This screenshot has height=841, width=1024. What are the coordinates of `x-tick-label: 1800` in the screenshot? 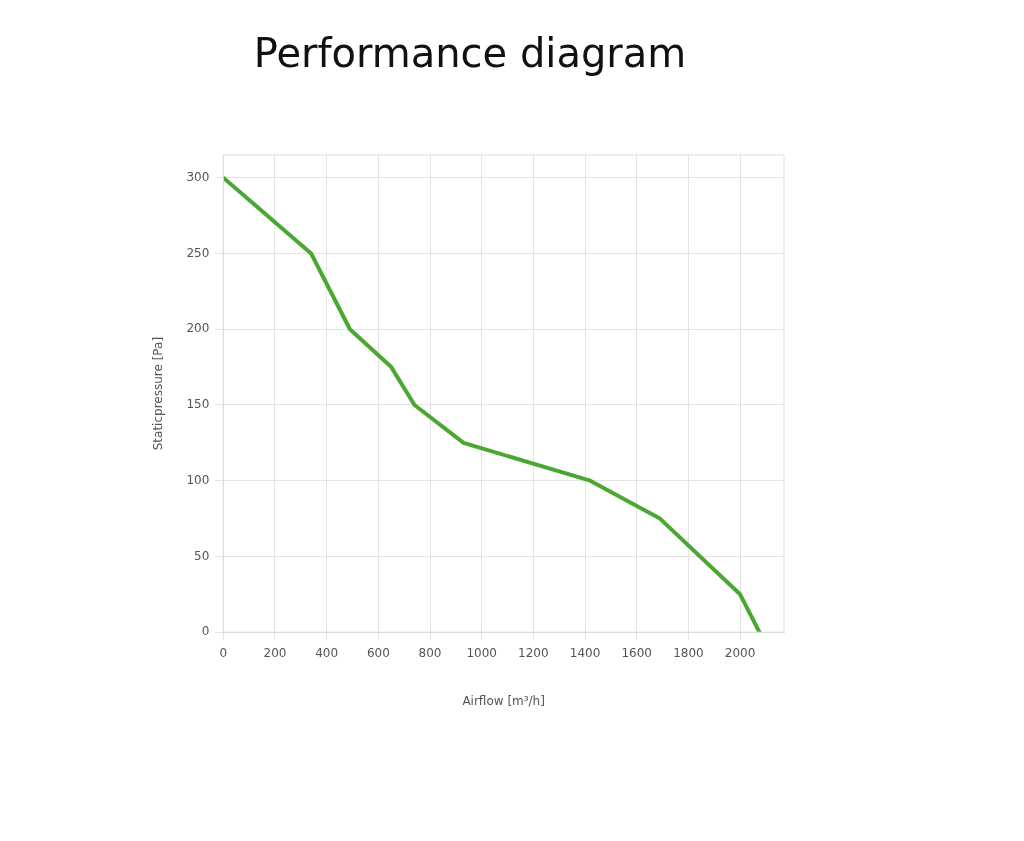 It's located at (688, 652).